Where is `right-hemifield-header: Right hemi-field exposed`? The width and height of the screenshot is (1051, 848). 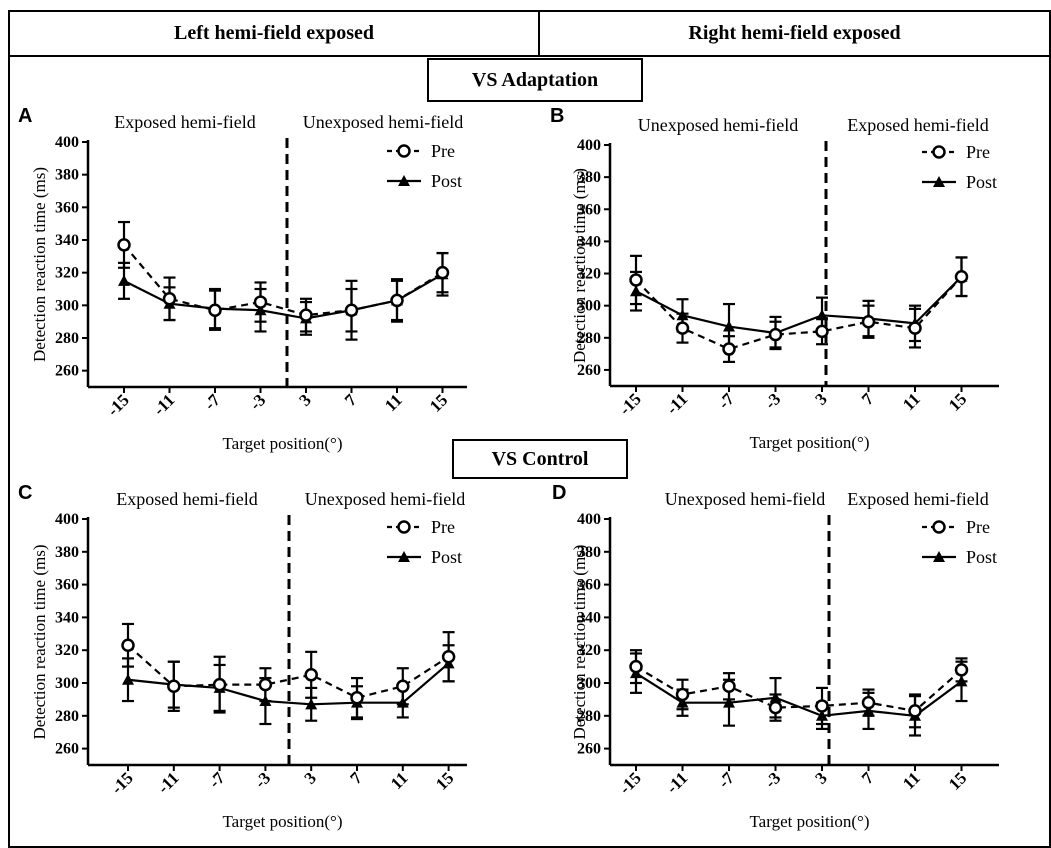
right-hemifield-header: Right hemi-field exposed is located at coordinates (794, 33).